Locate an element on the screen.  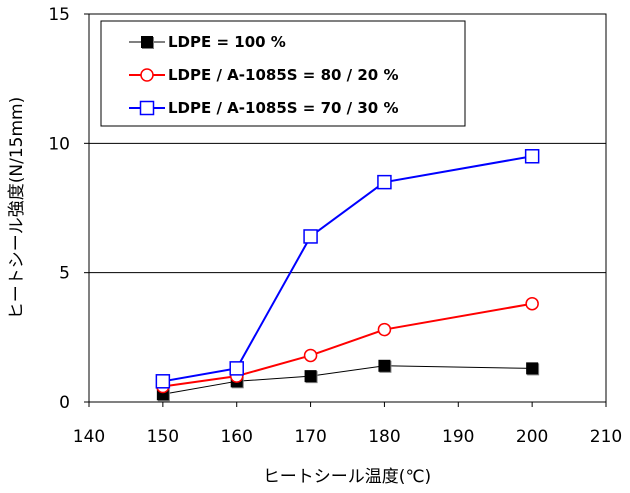
y-tick-label: 5 is located at coordinates (64, 274).